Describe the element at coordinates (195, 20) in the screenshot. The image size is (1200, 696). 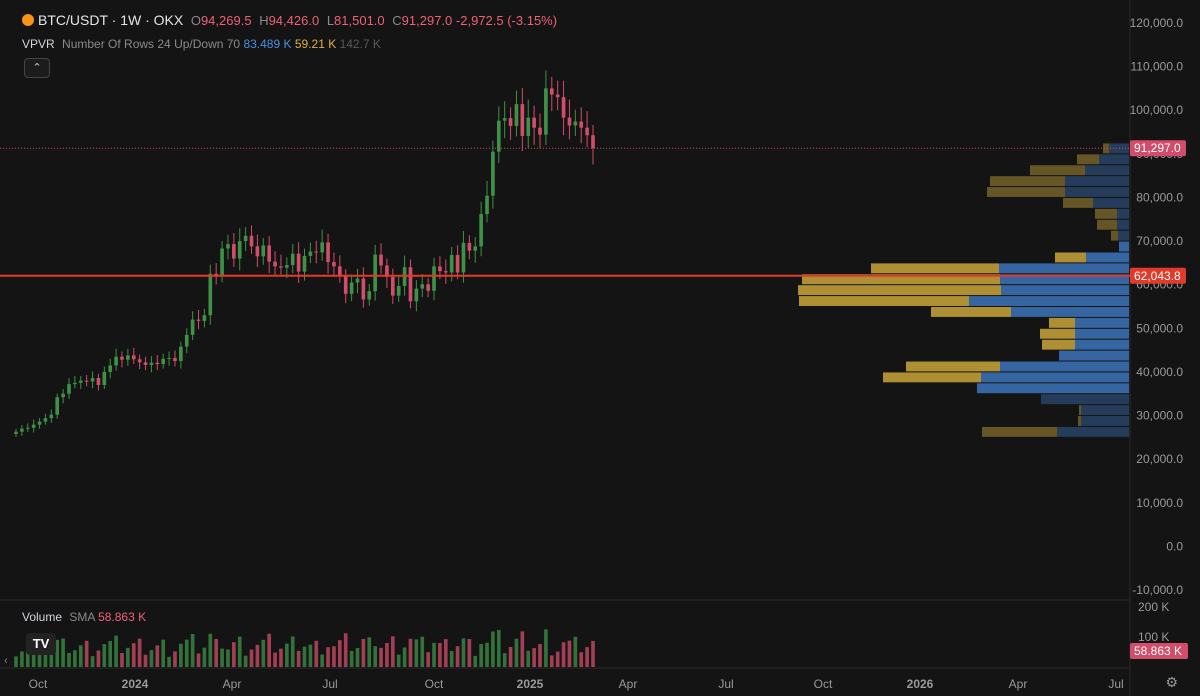
I see `open-label: O` at that location.